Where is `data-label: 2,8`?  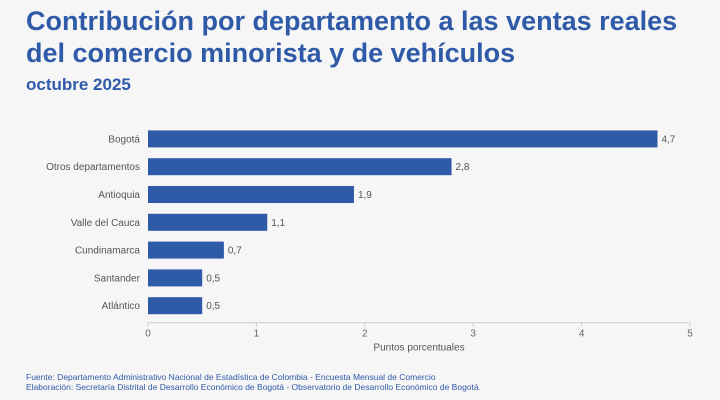
data-label: 2,8 is located at coordinates (463, 167).